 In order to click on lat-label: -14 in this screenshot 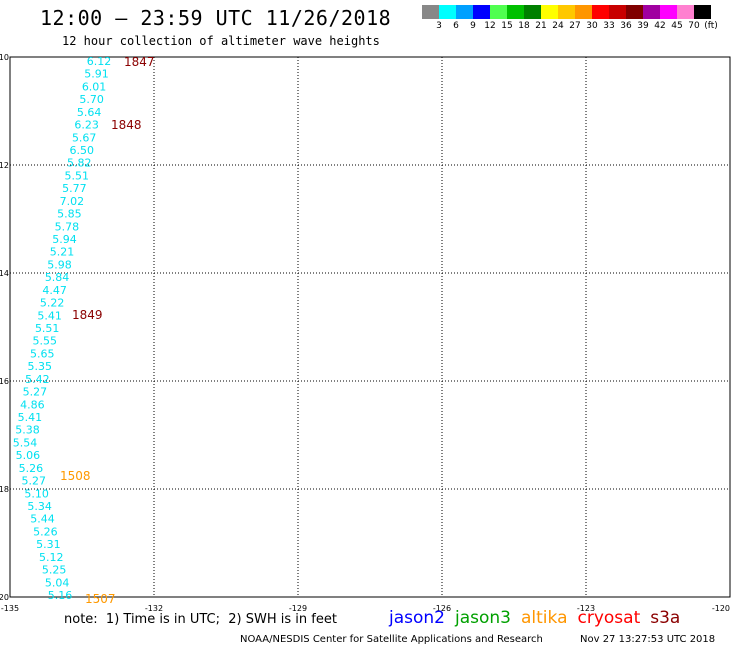, I will do `click(4, 273)`.